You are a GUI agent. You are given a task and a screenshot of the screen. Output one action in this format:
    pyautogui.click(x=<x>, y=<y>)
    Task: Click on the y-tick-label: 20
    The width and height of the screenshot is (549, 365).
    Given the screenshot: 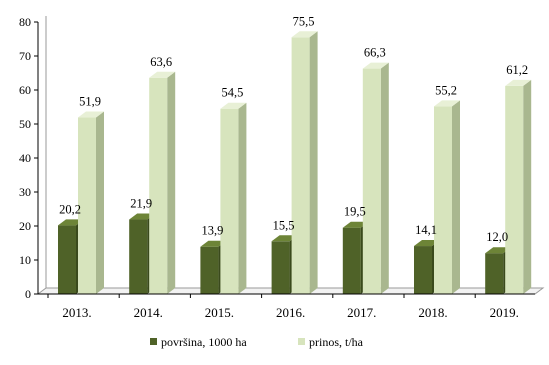 What is the action you would take?
    pyautogui.click(x=25, y=226)
    